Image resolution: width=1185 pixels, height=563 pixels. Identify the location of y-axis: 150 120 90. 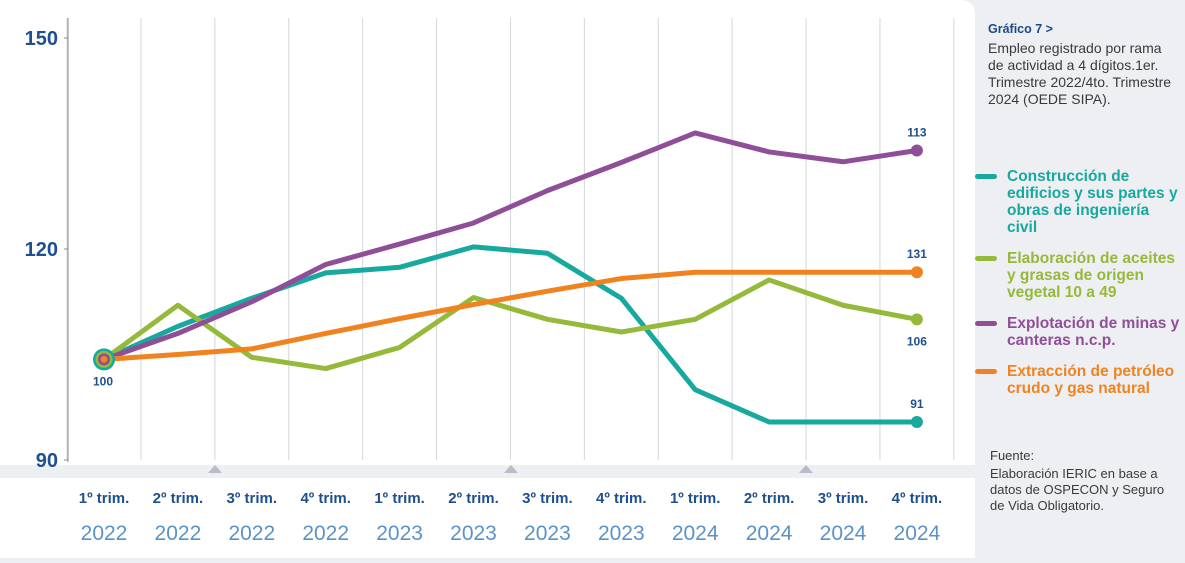
(47, 245).